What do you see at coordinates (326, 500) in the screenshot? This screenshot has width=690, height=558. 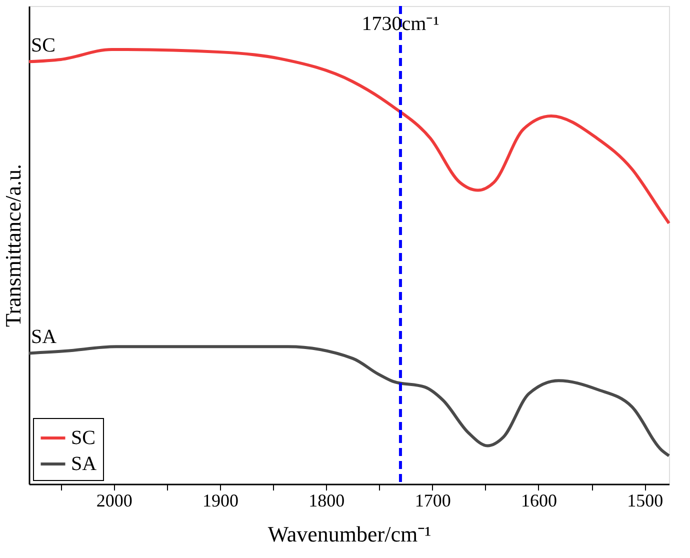 I see `x-tick-label: 1800` at bounding box center [326, 500].